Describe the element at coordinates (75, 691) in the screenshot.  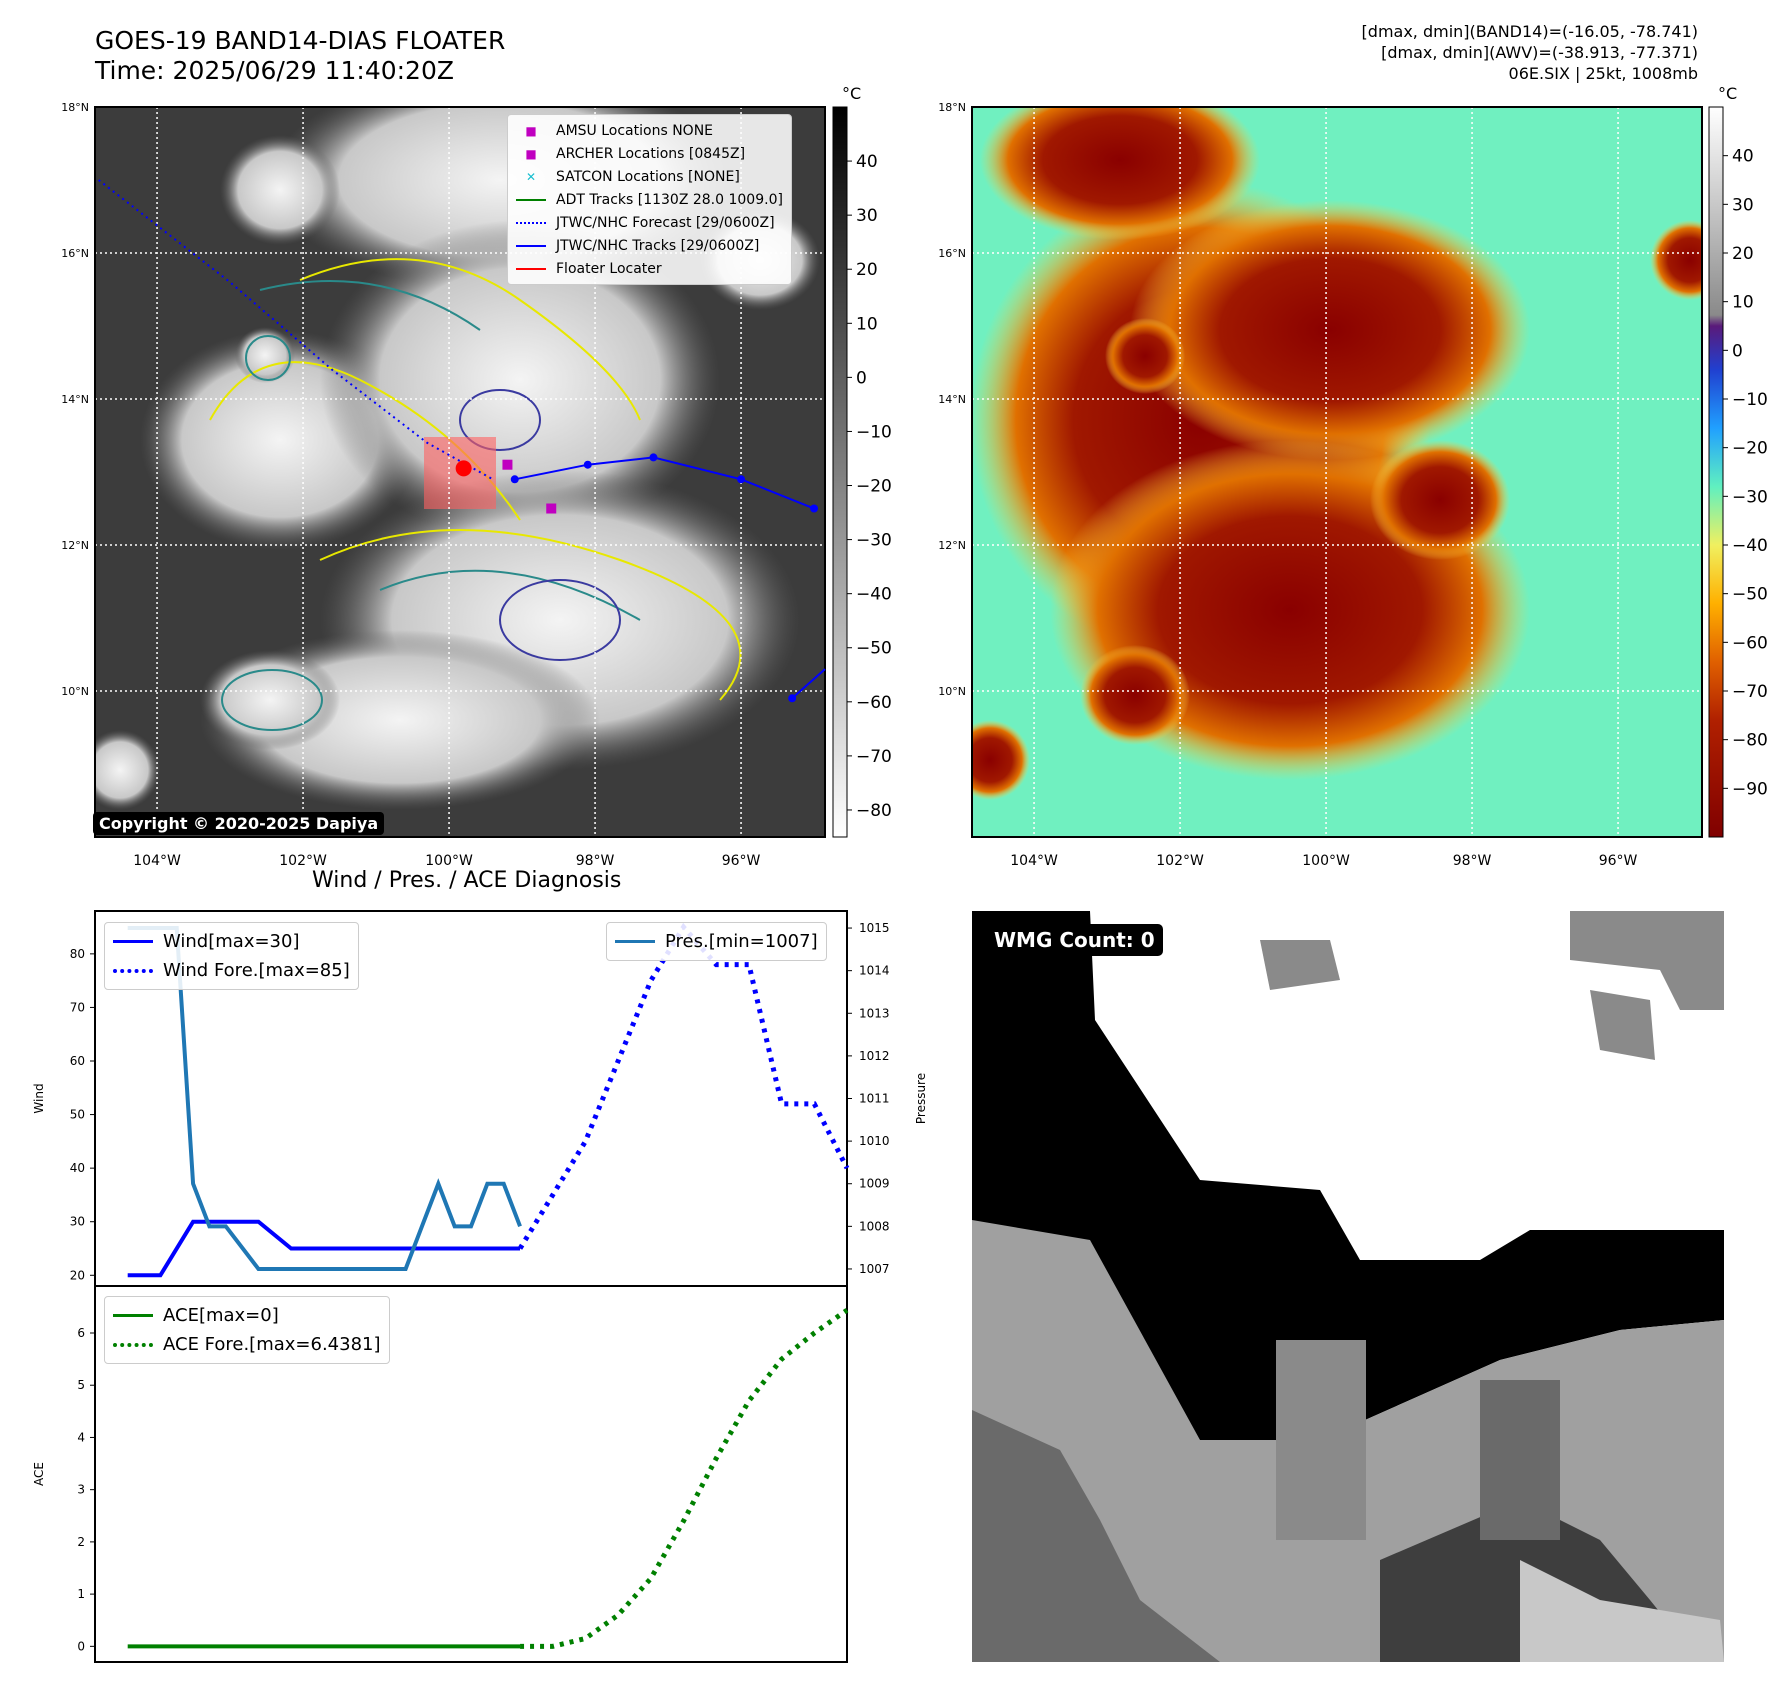
I see `lat-tick-label: 10°N` at that location.